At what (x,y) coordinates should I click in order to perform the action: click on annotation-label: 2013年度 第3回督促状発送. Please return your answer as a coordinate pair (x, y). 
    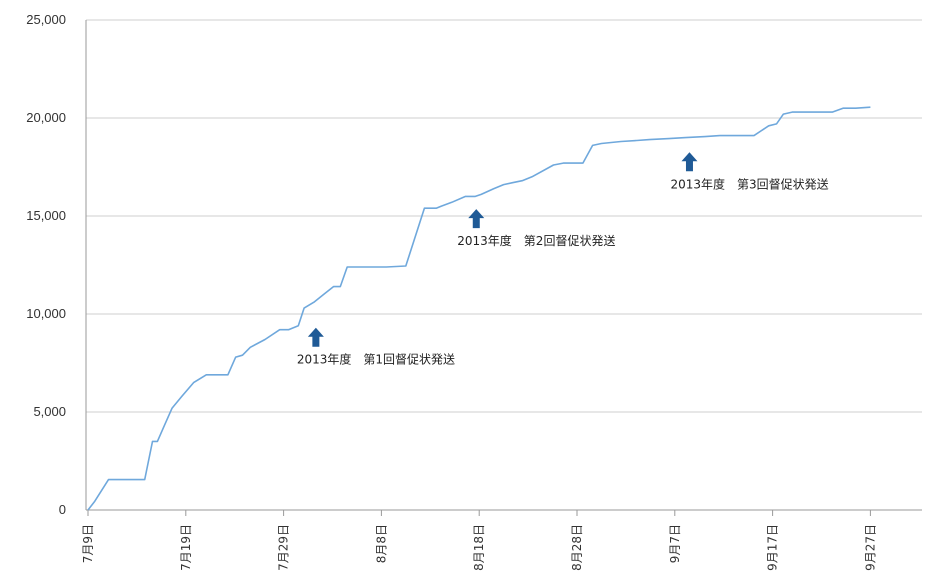
    Looking at the image, I should click on (749, 183).